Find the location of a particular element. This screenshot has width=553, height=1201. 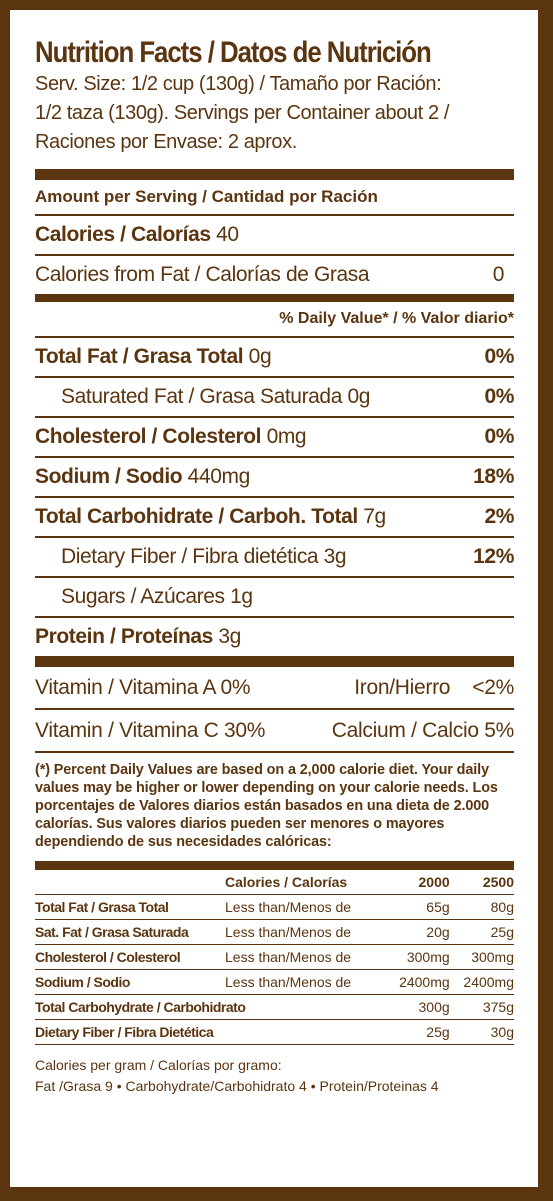

table-cell: 30g is located at coordinates (481, 1032).